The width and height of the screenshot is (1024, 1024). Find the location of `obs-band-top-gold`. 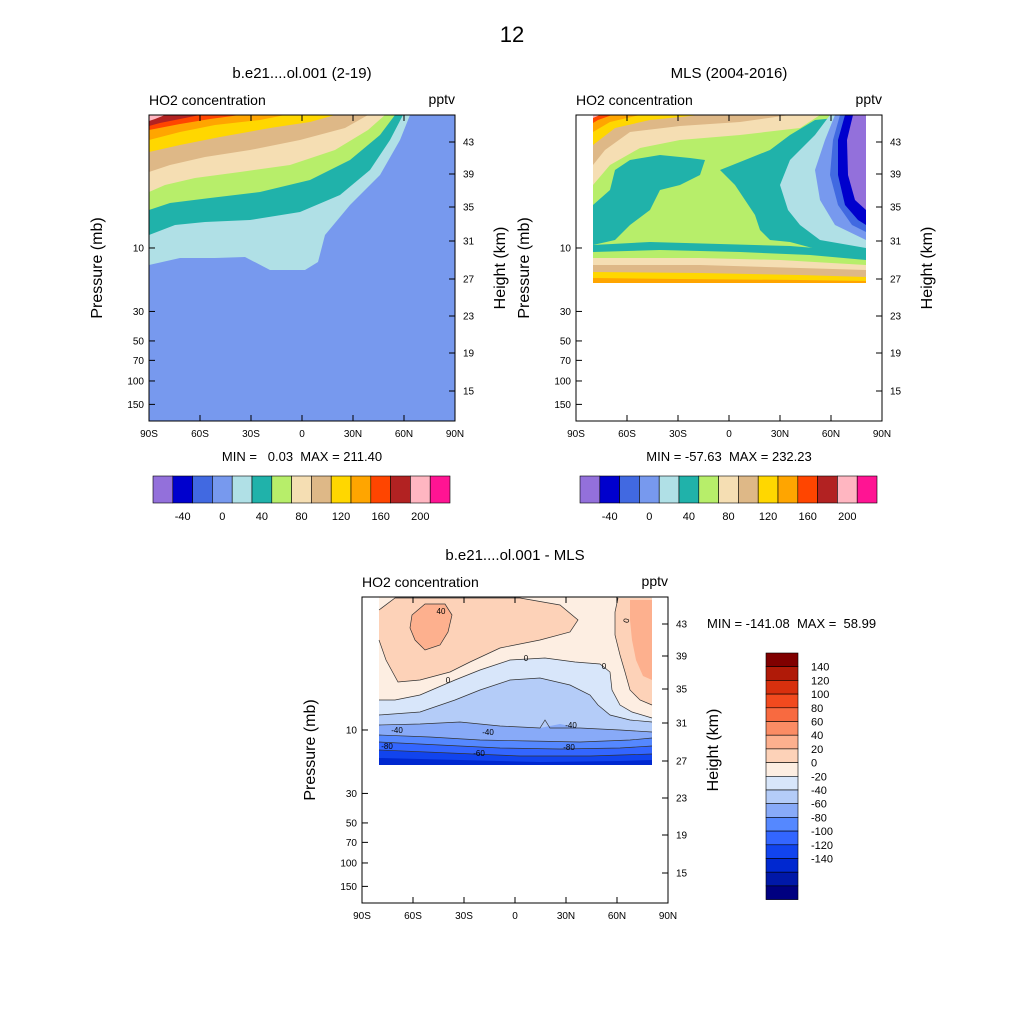

obs-band-top-gold is located at coordinates (646, 130).